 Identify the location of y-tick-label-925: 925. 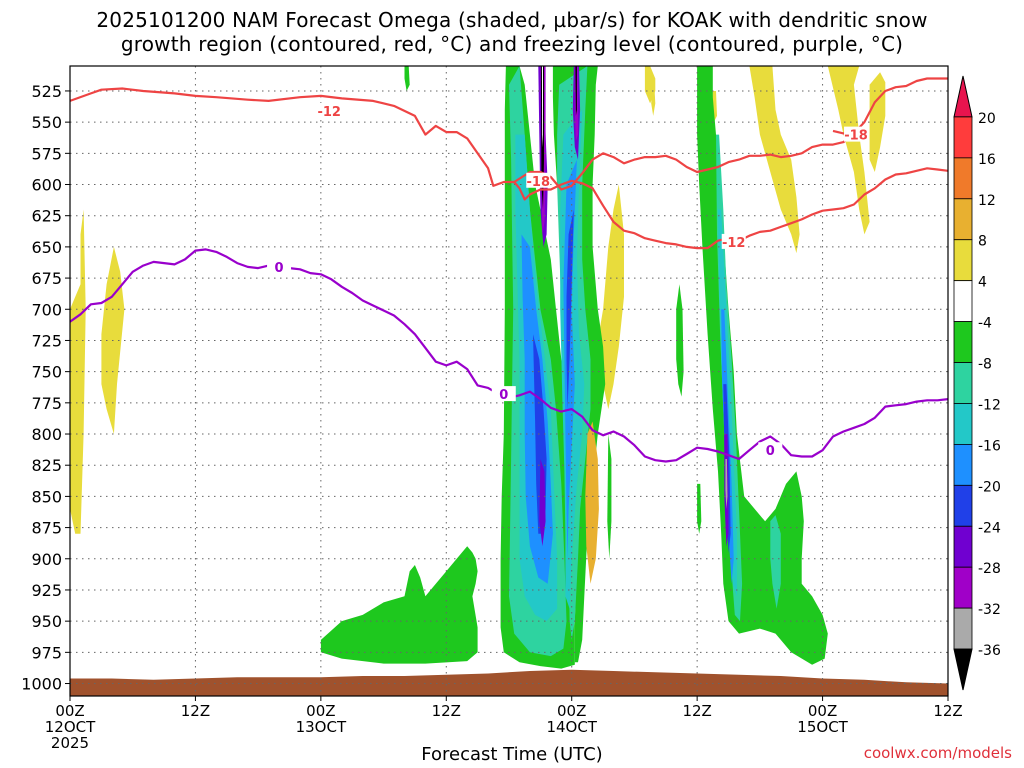
(46, 590).